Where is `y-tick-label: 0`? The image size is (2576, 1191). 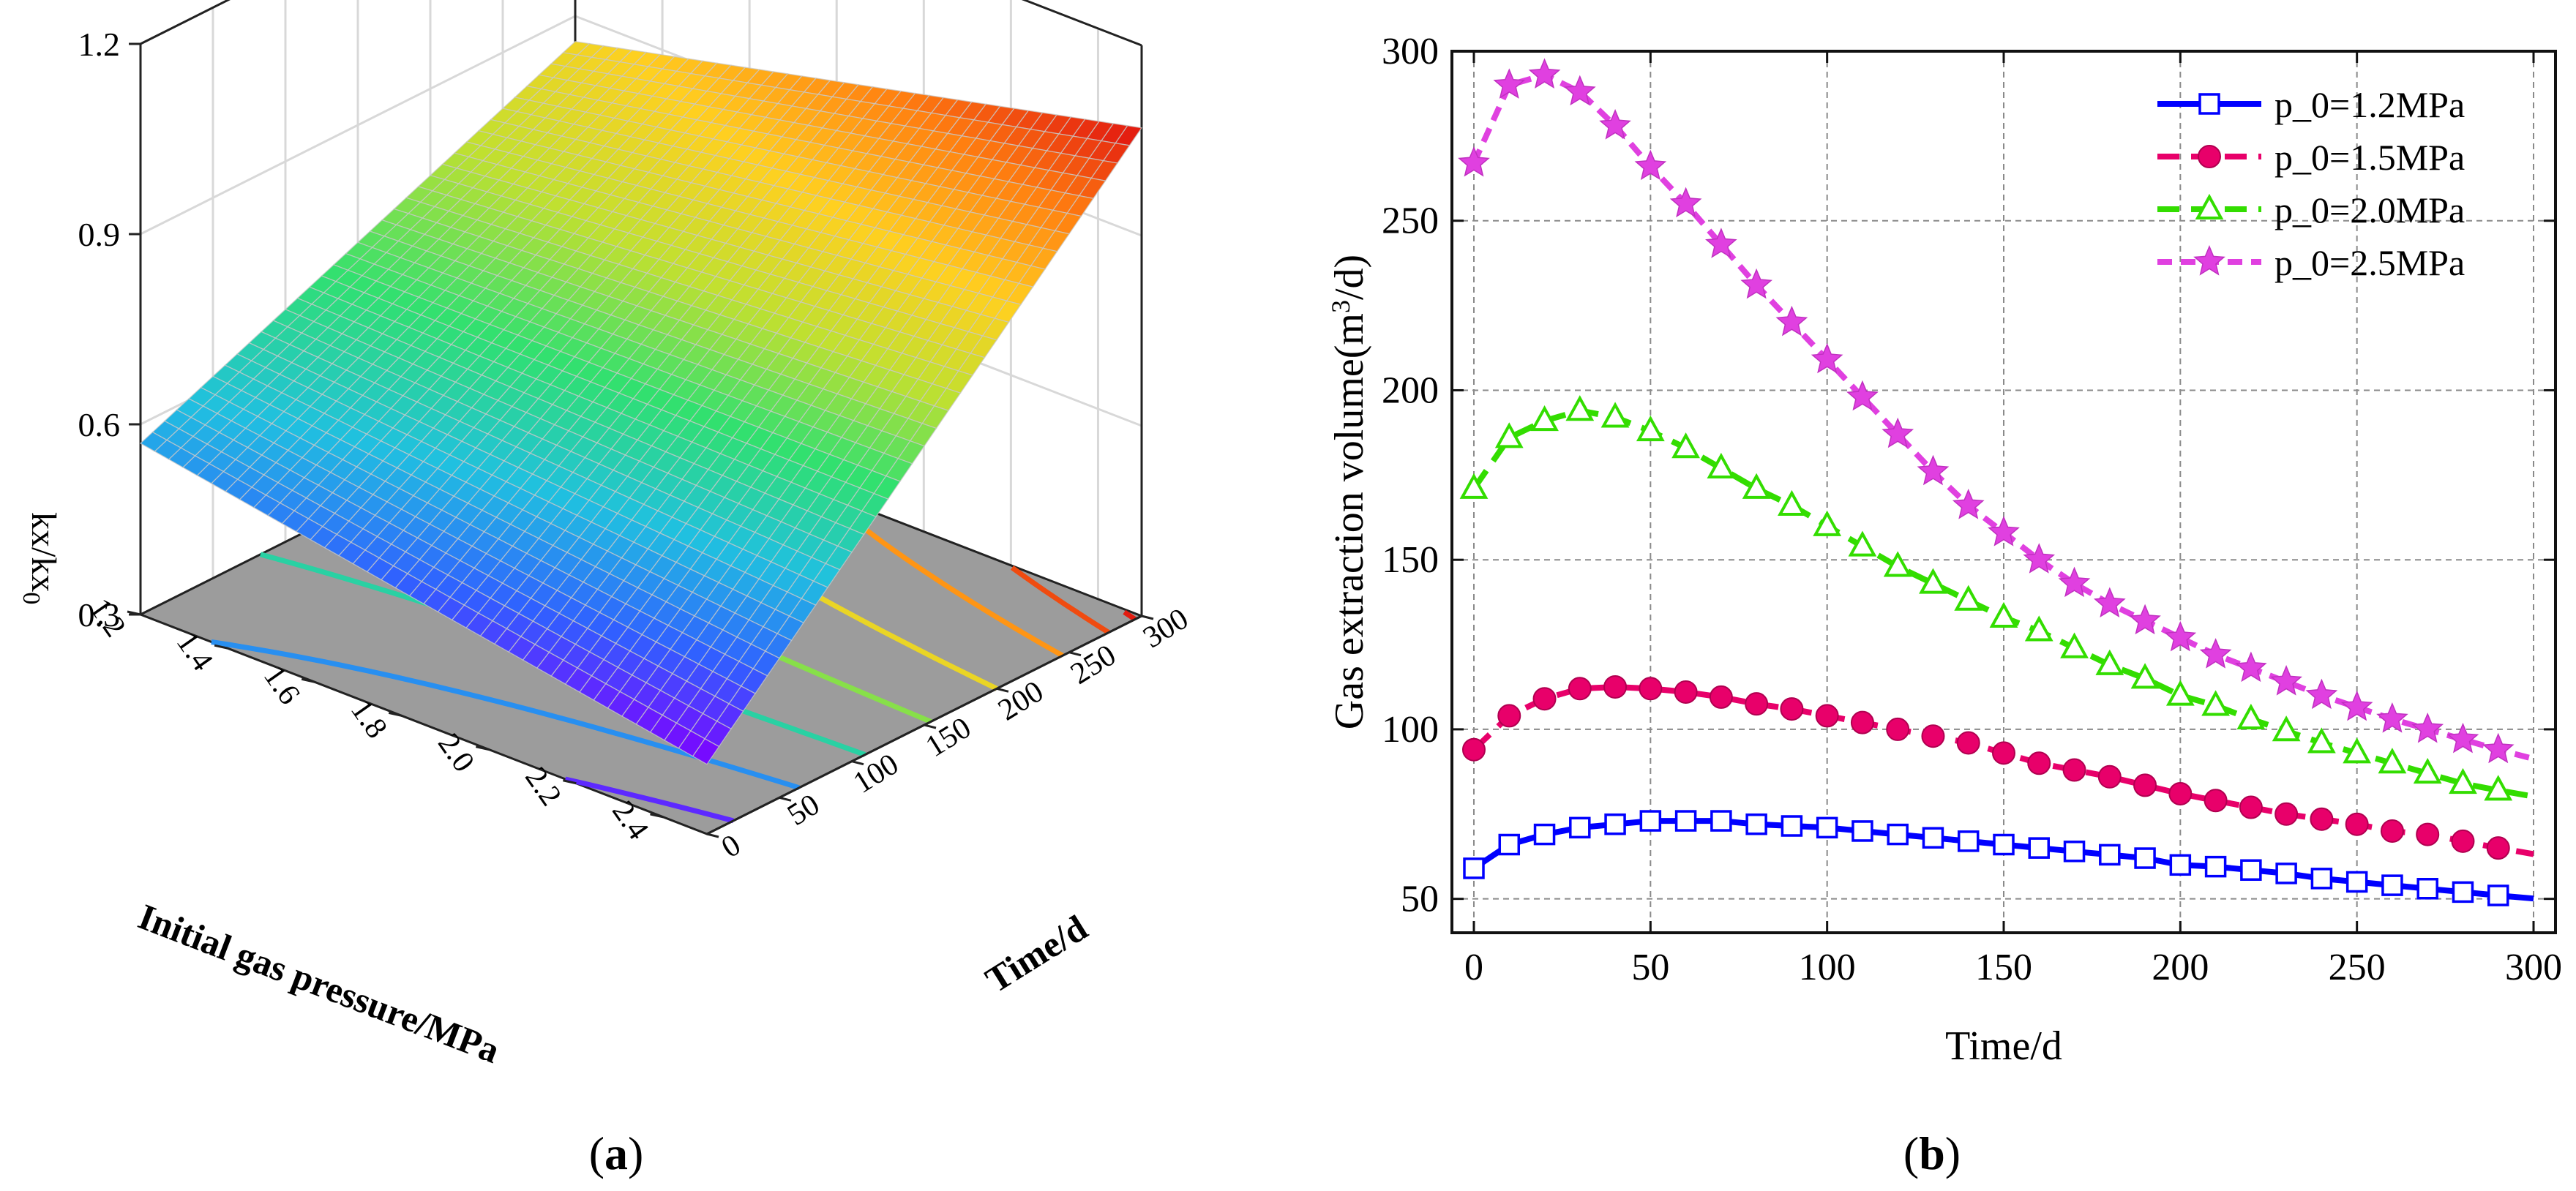 y-tick-label: 0 is located at coordinates (731, 846).